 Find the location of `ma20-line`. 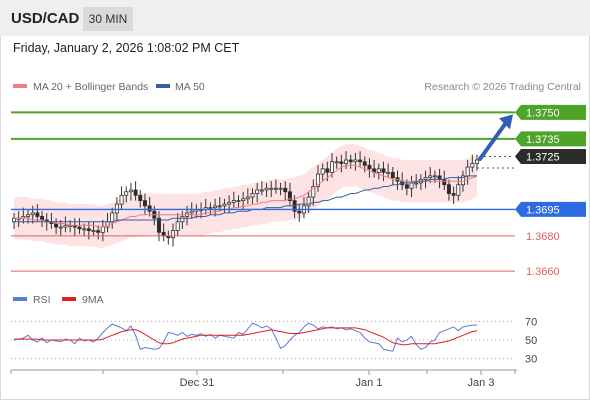

ma20-line is located at coordinates (246, 196).